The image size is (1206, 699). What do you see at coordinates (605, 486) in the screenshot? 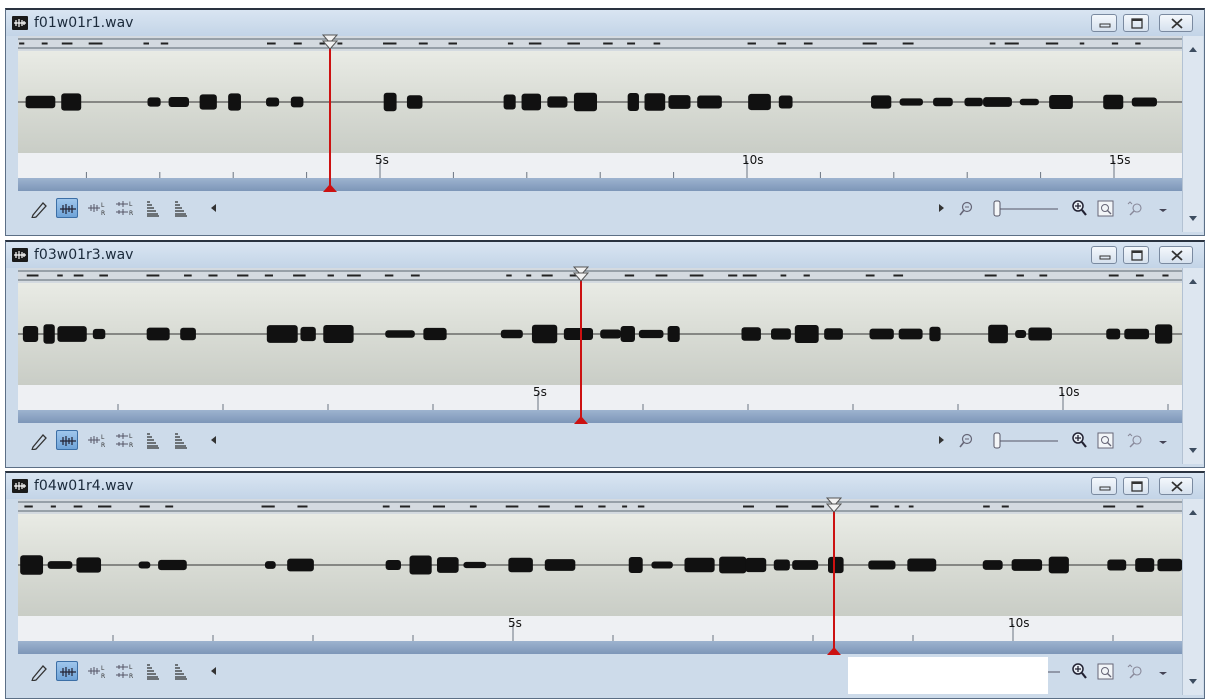
I see `title-bar: f04w01r4.wav` at bounding box center [605, 486].